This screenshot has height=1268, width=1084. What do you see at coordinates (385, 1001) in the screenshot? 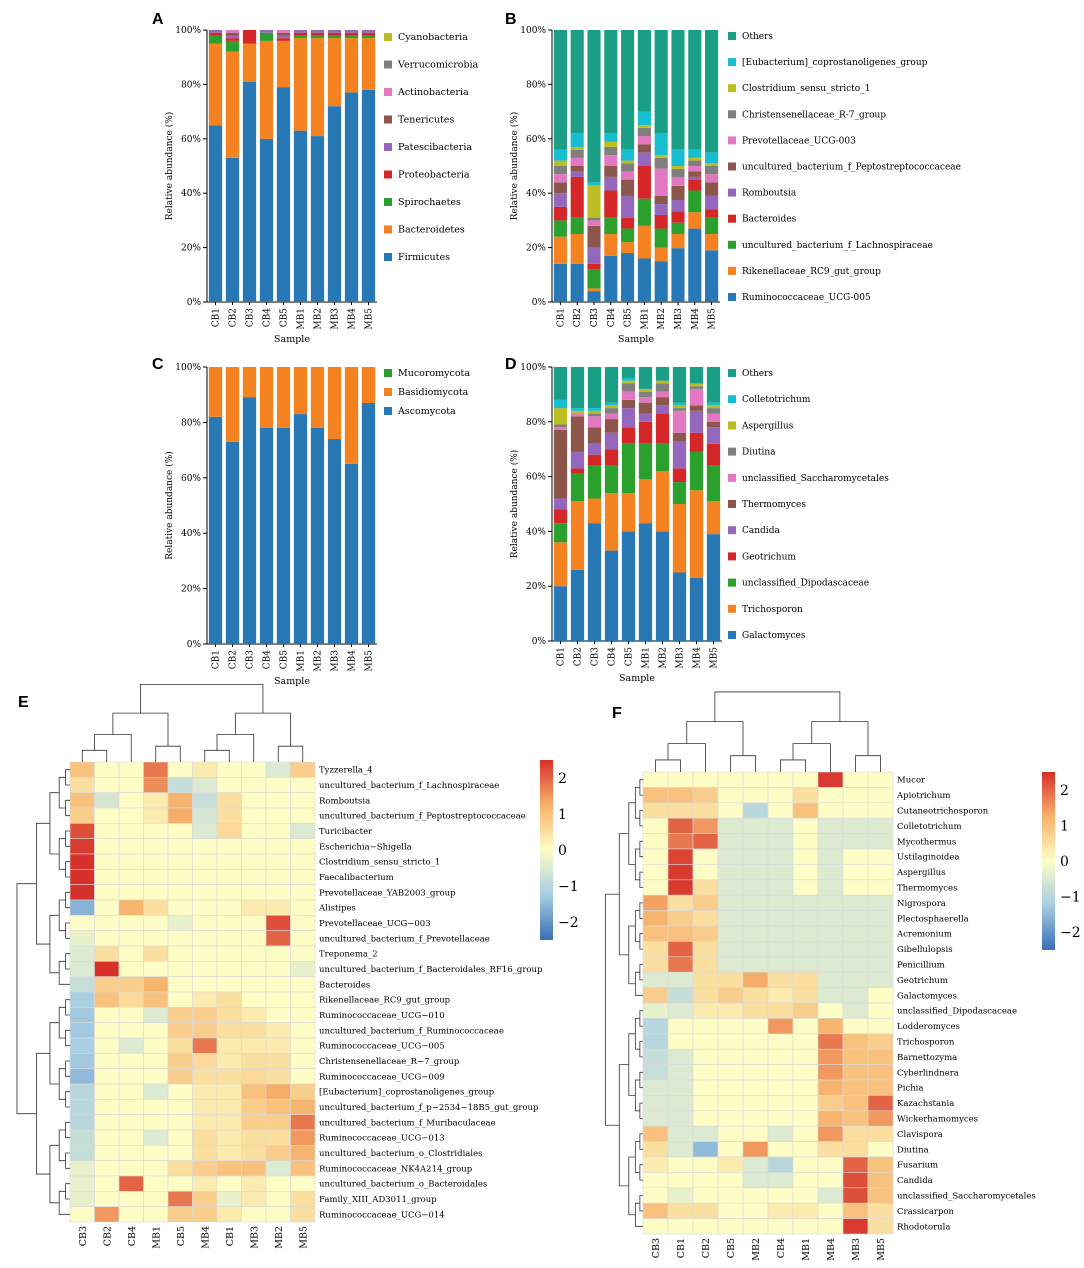
I see `row-label: Rikenellaceae_RC9_gut_group` at bounding box center [385, 1001].